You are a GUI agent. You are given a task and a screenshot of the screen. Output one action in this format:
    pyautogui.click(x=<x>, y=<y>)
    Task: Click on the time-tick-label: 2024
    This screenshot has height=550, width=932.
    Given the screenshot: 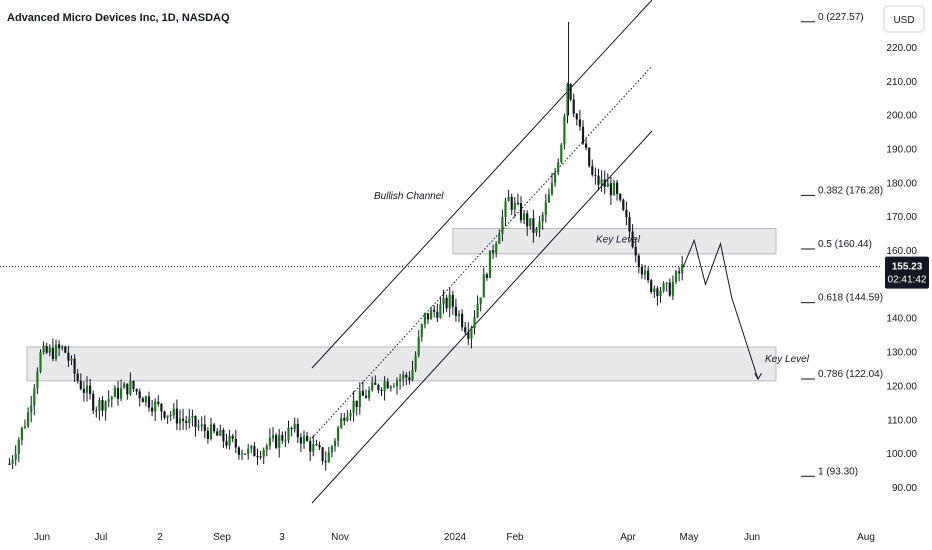 What is the action you would take?
    pyautogui.click(x=455, y=537)
    